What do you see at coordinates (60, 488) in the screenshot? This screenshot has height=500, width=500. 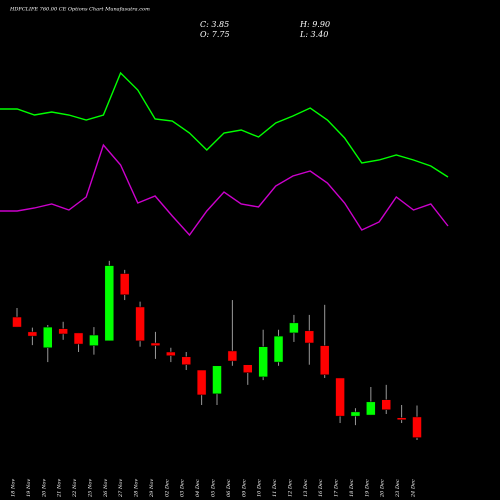 I see `x-tick-label: 21 Nov` at bounding box center [60, 488].